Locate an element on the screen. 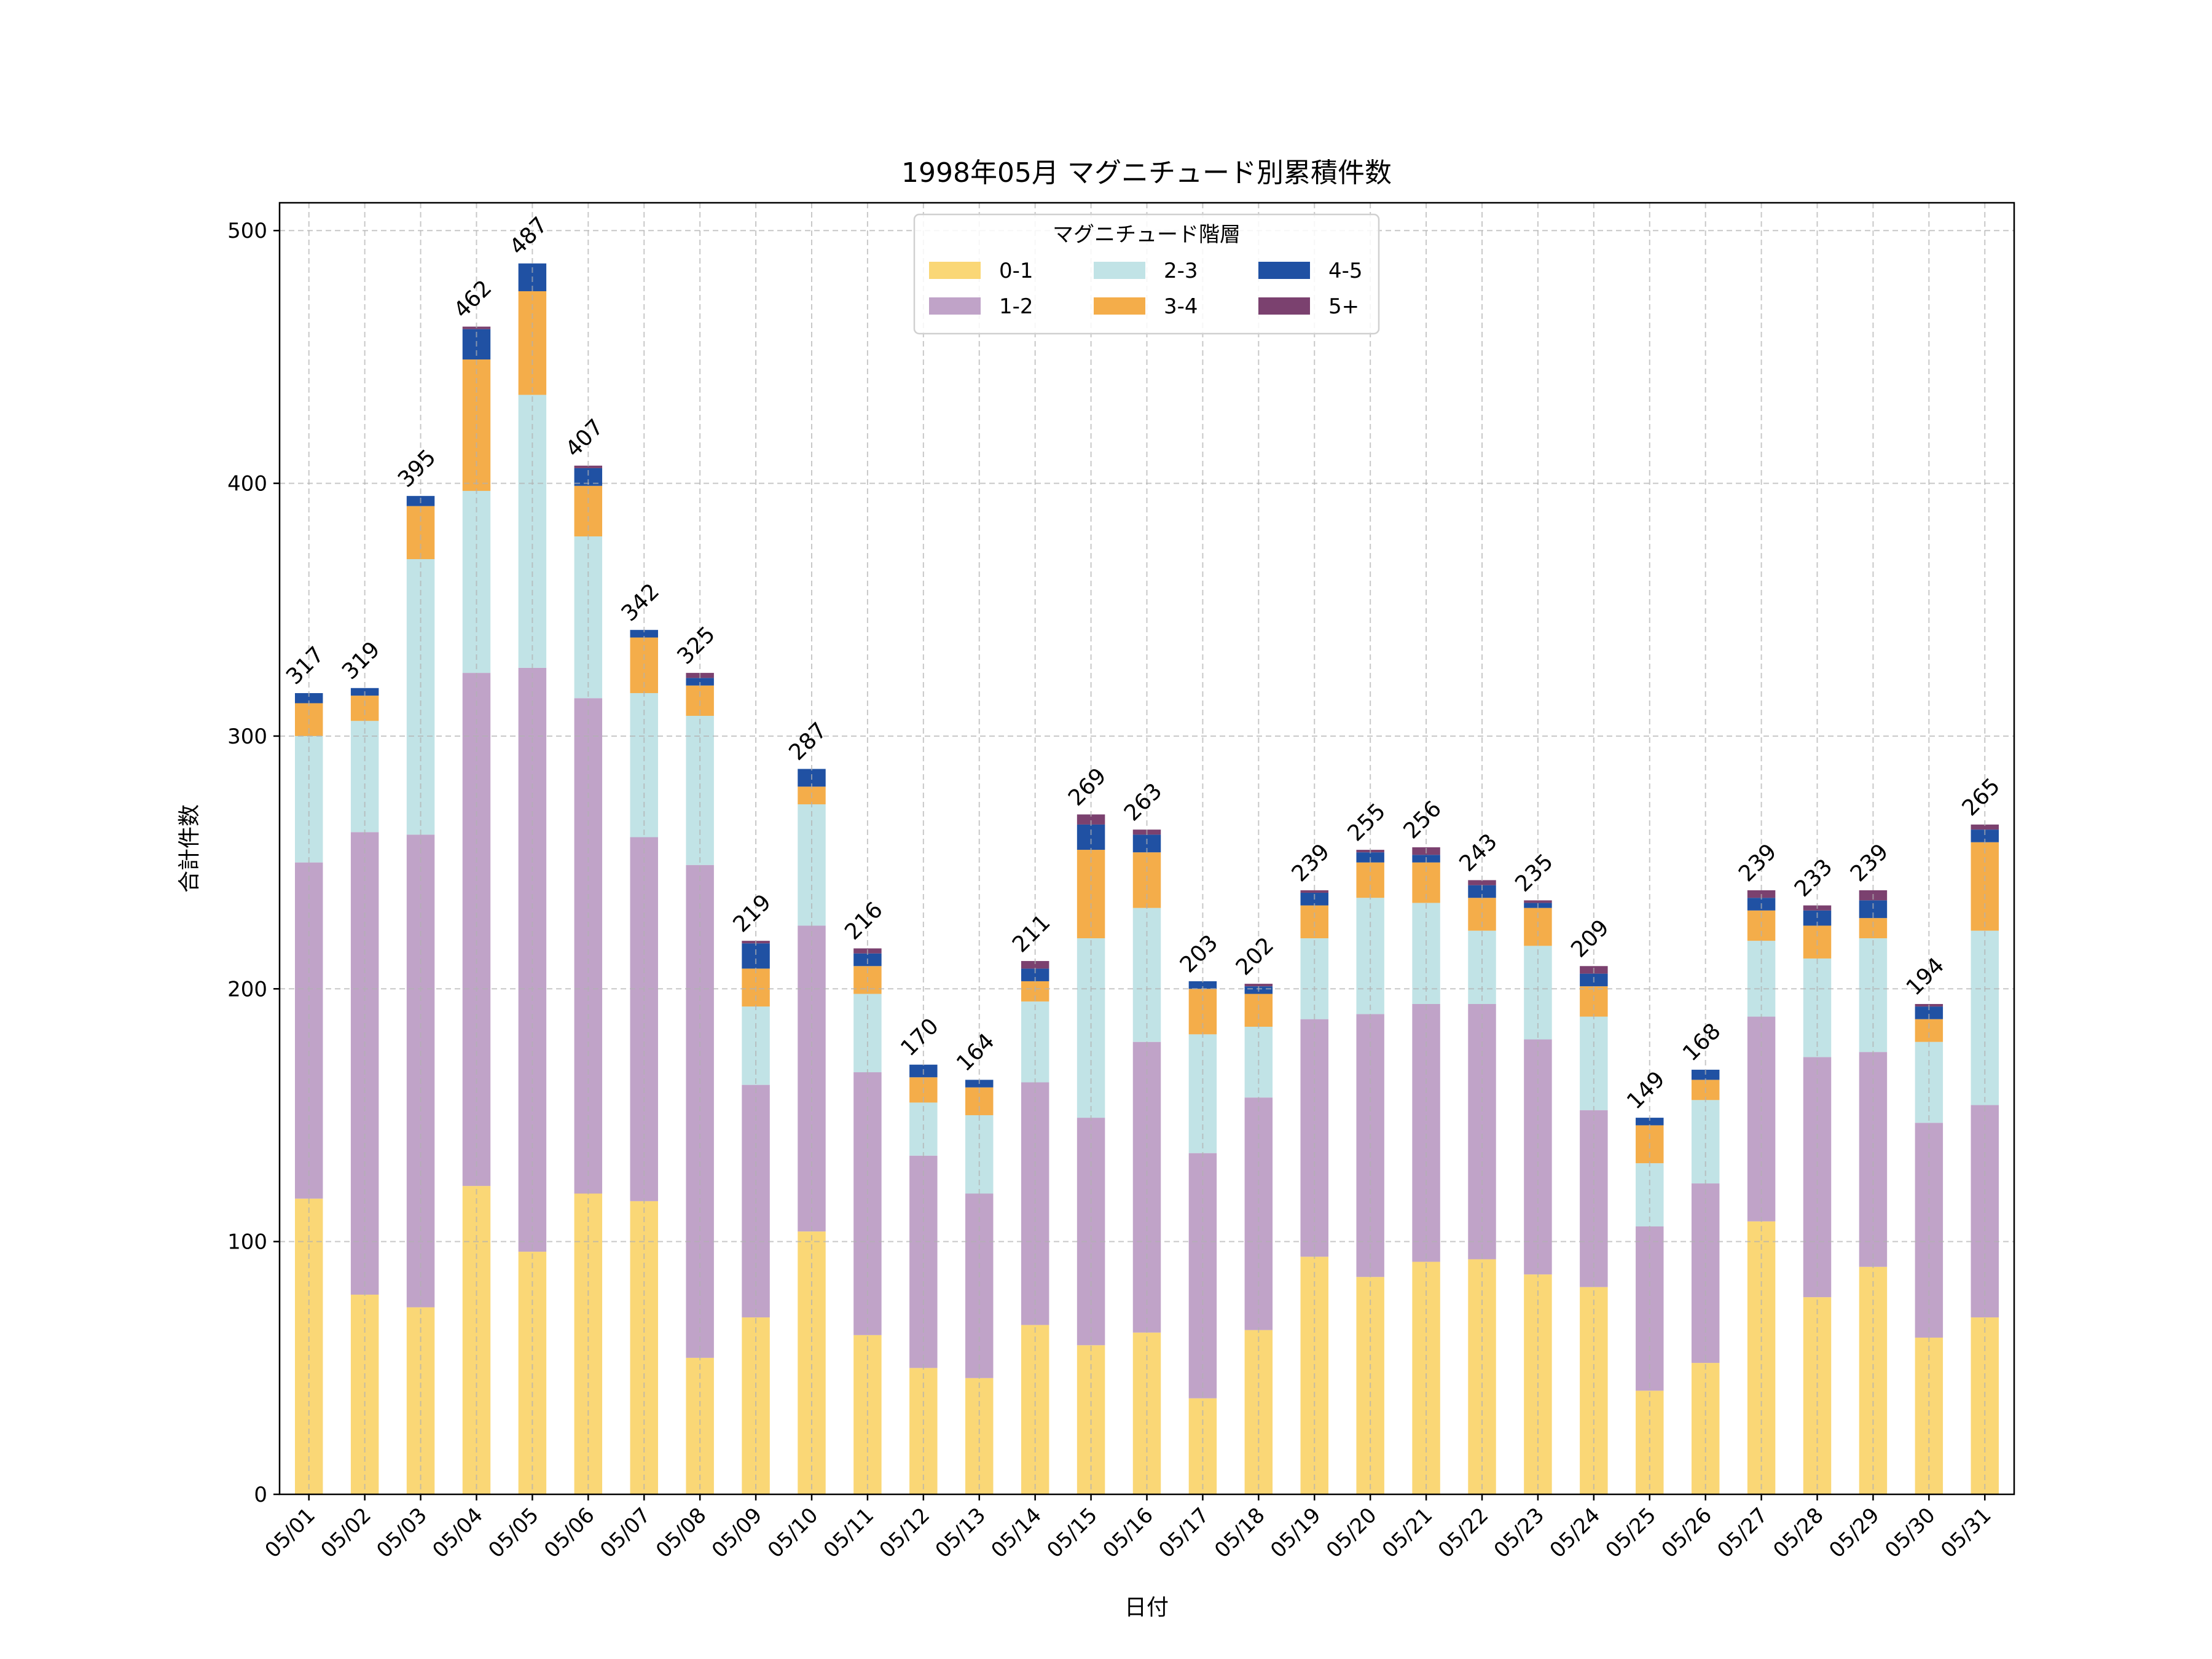 This screenshot has height=1659, width=2212. x-tick-label: 05/12 is located at coordinates (905, 1533).